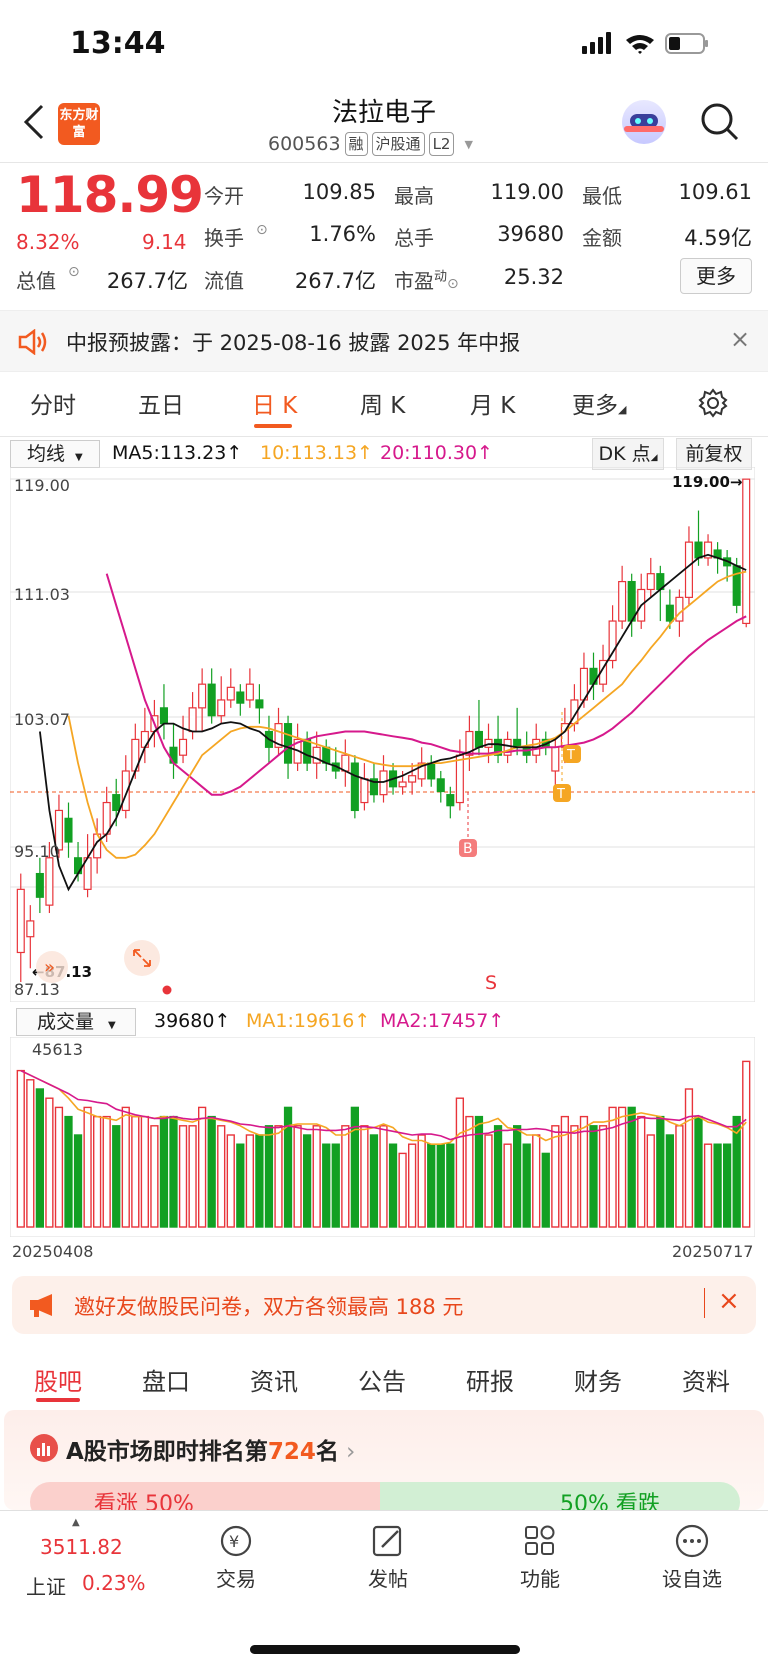  What do you see at coordinates (275, 406) in the screenshot?
I see `tab-daily-k: 日 K` at bounding box center [275, 406].